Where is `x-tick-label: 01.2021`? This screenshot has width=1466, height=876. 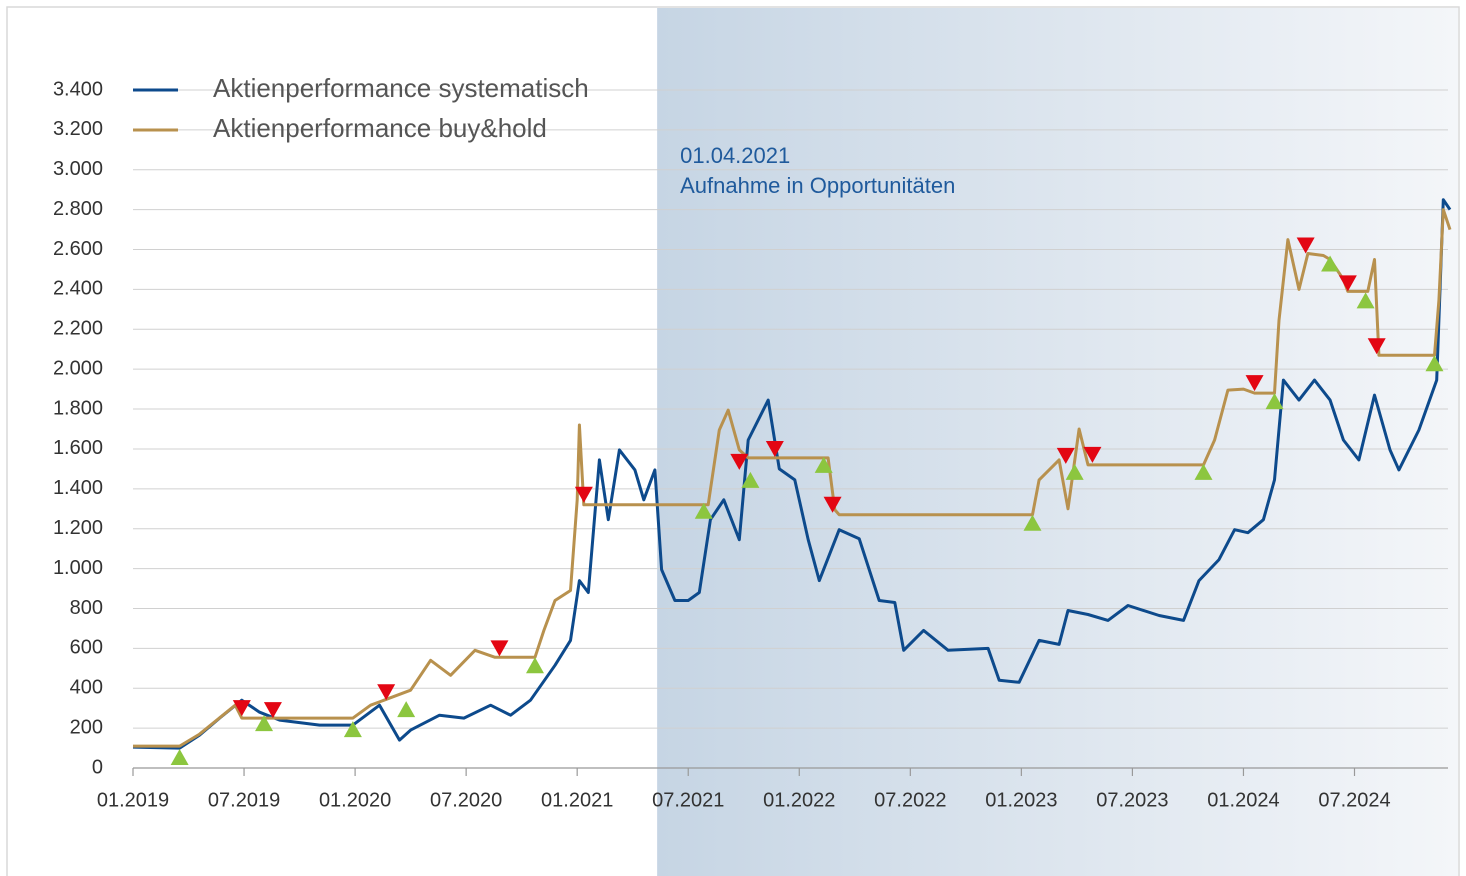
x-tick-label: 01.2021 is located at coordinates (577, 800).